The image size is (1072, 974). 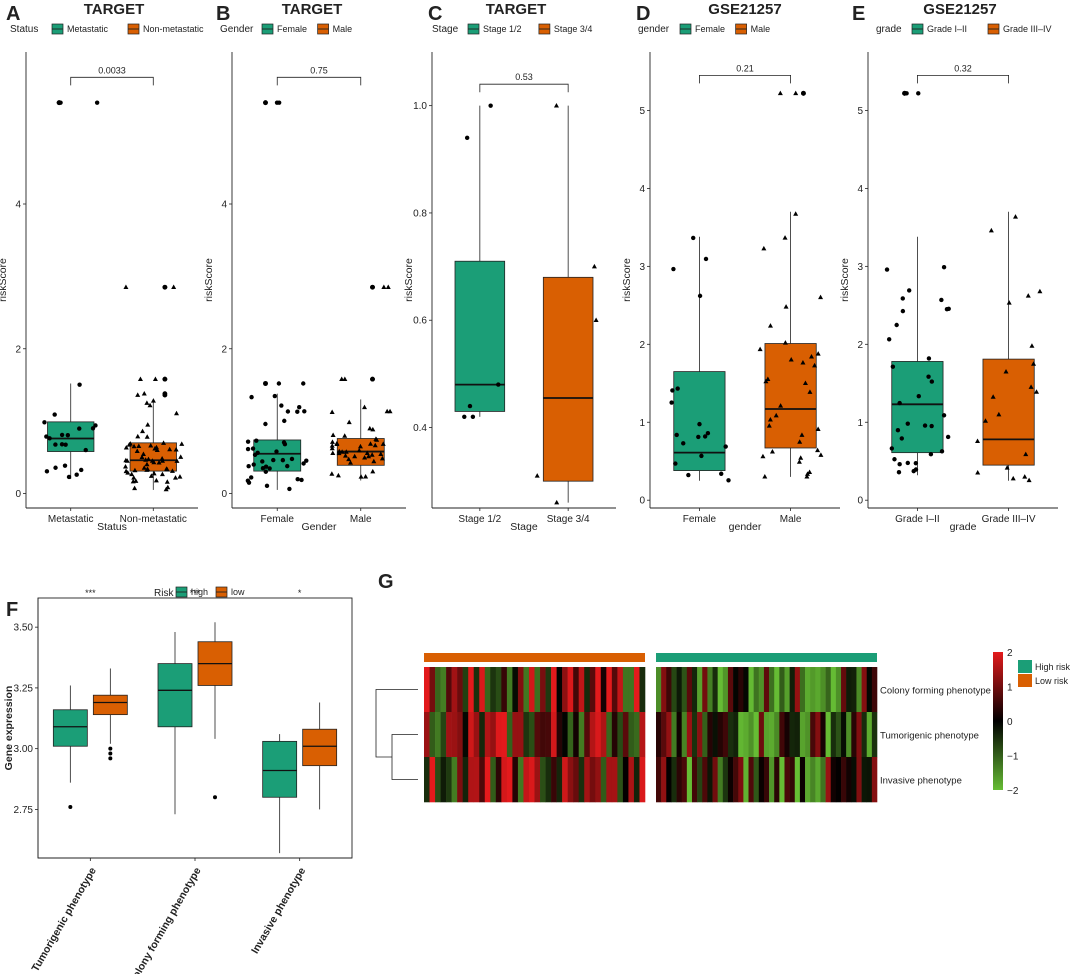 What do you see at coordinates (858, 14) in the screenshot?
I see `panel-letter: E` at bounding box center [858, 14].